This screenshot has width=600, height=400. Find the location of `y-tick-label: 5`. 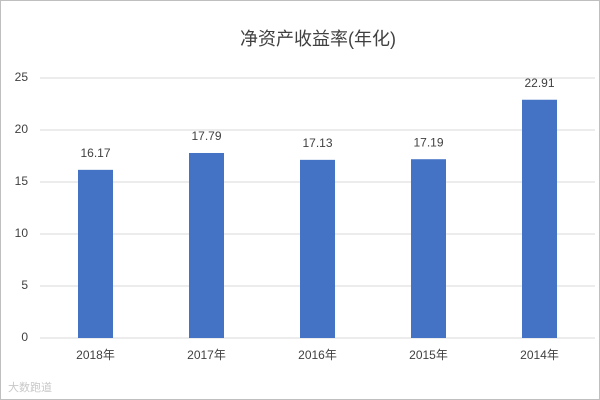

y-tick-label: 5 is located at coordinates (24, 285).